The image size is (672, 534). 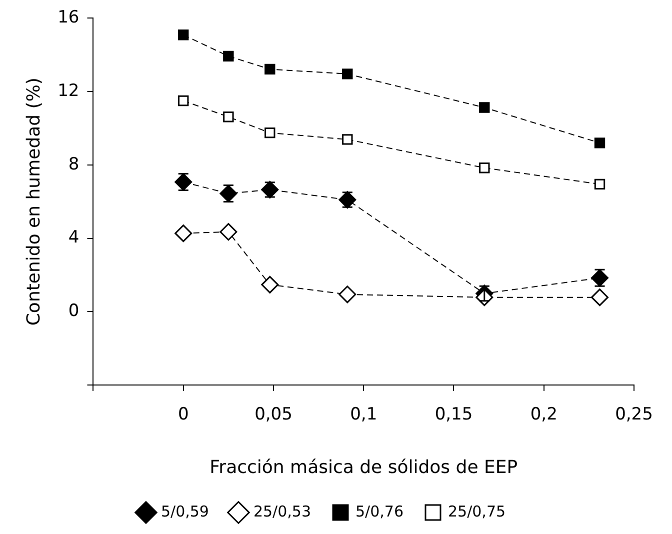 I want to click on y-tick-label: 12, so click(x=69, y=90).